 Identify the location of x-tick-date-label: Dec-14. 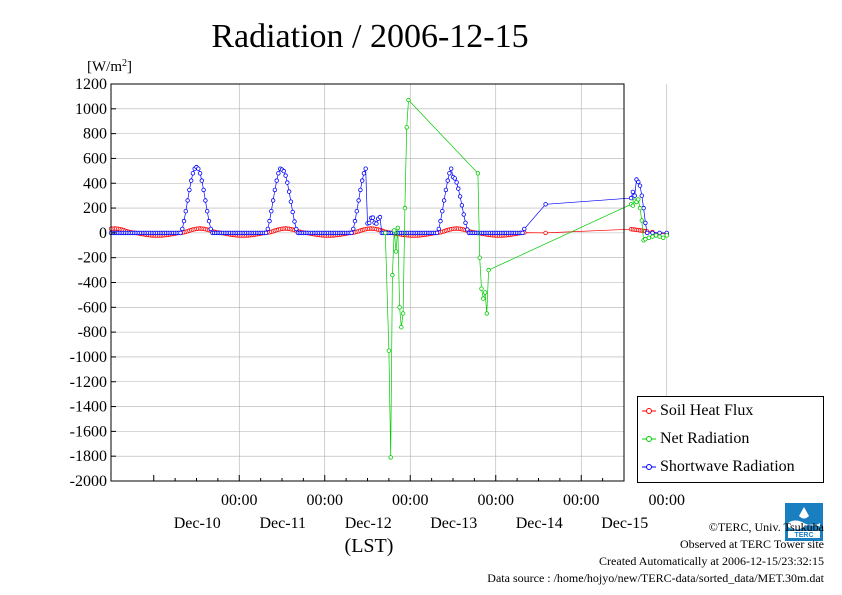
(539, 523).